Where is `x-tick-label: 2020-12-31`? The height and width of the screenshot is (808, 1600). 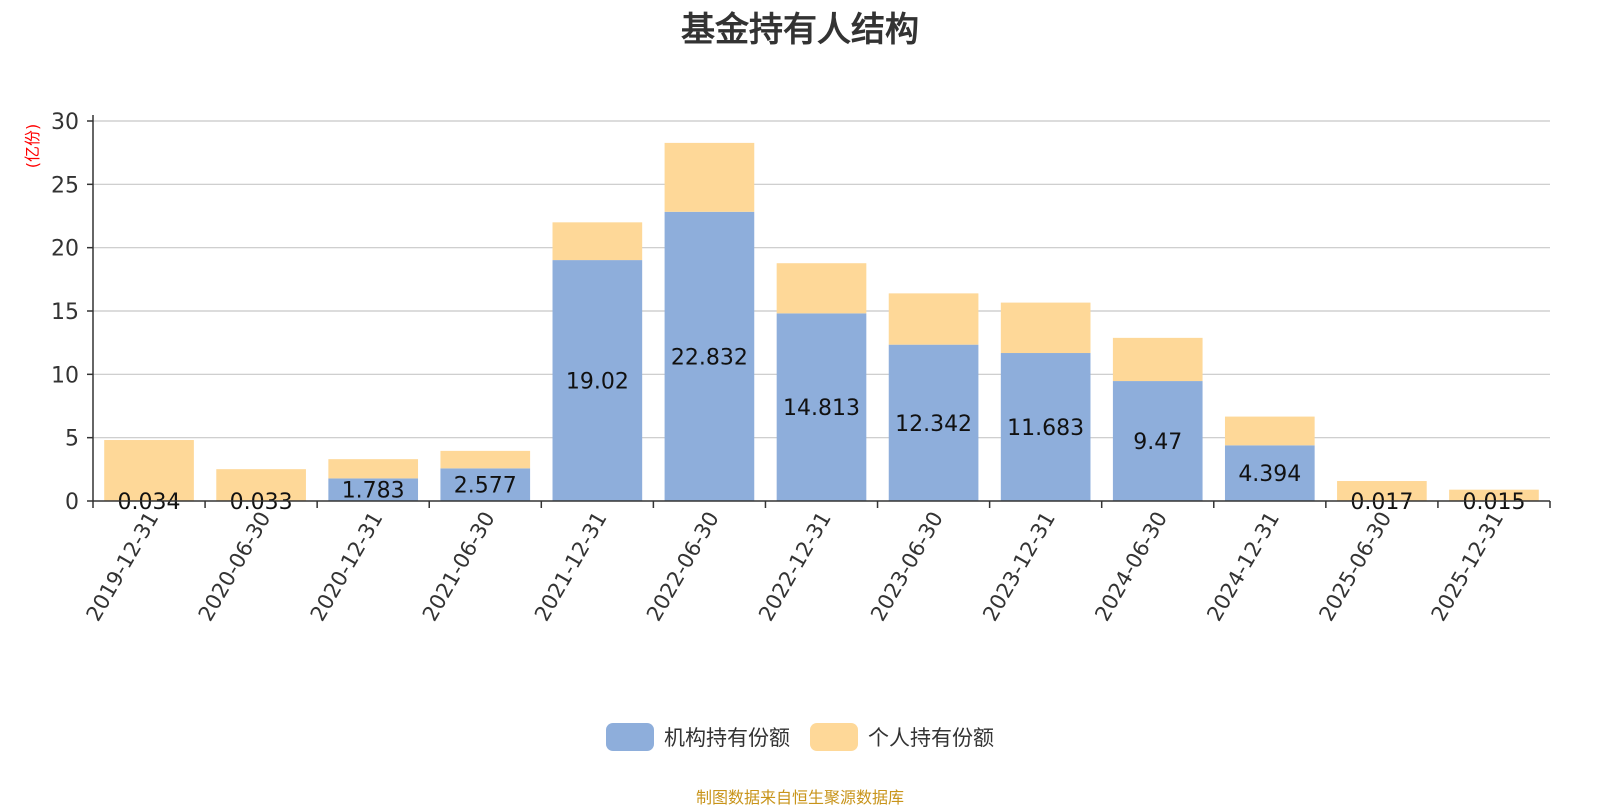
x-tick-label: 2020-12-31 is located at coordinates (347, 567).